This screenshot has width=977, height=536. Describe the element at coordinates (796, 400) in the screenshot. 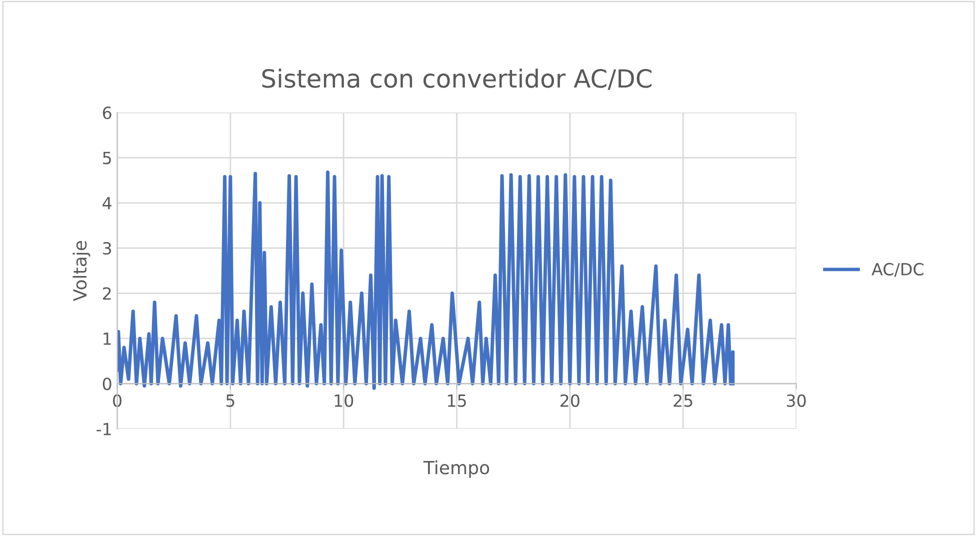

I see `x-tick-label: 30` at that location.